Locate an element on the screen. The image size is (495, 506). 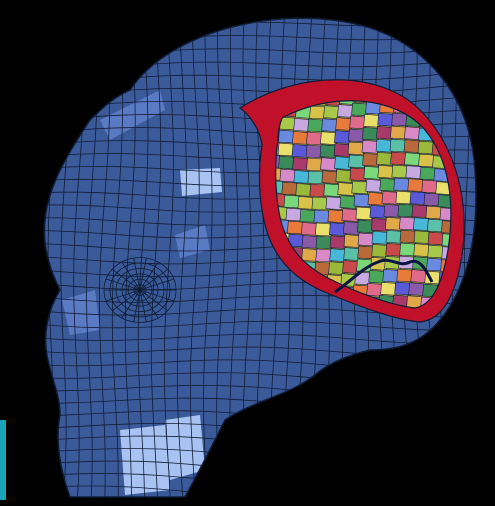
sulcus-curve is located at coordinates (384, 276).